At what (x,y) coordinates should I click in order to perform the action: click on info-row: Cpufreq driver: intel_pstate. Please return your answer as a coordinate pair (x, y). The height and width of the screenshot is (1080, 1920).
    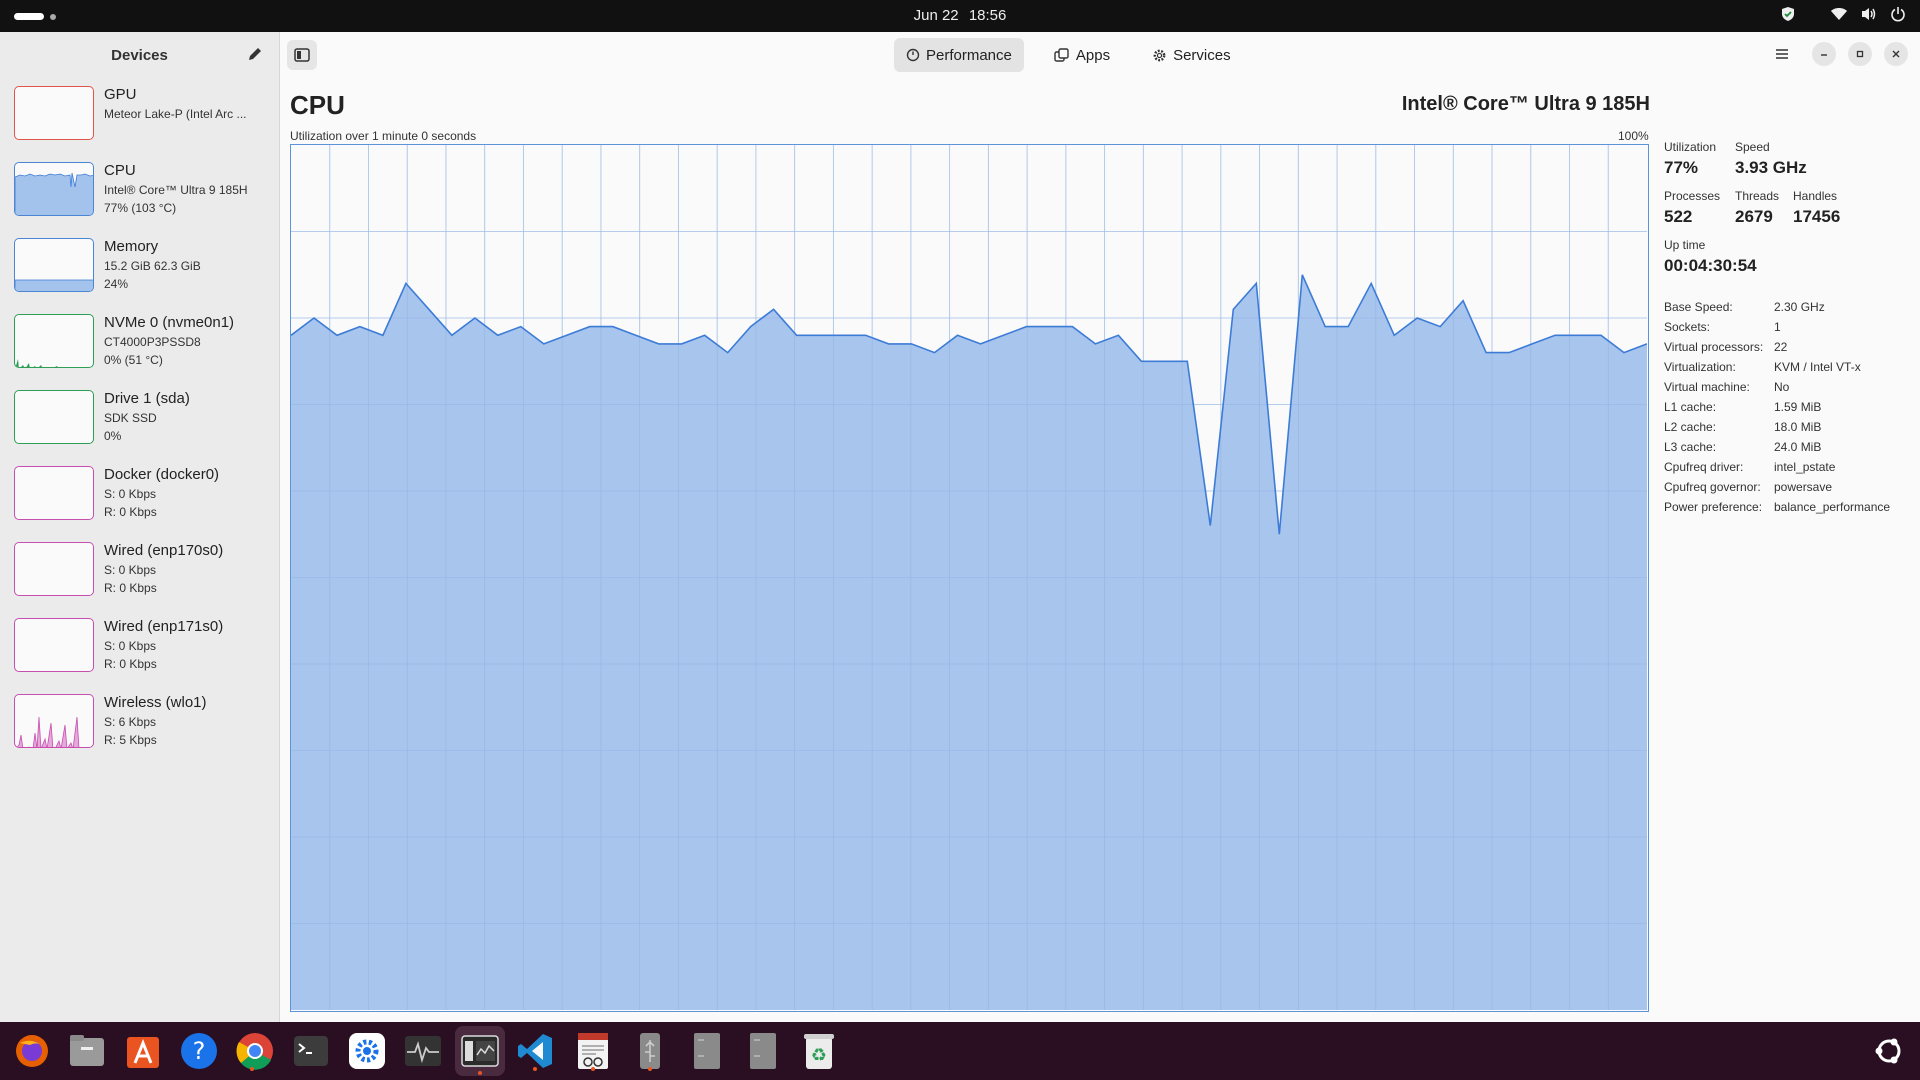
    Looking at the image, I should click on (1777, 467).